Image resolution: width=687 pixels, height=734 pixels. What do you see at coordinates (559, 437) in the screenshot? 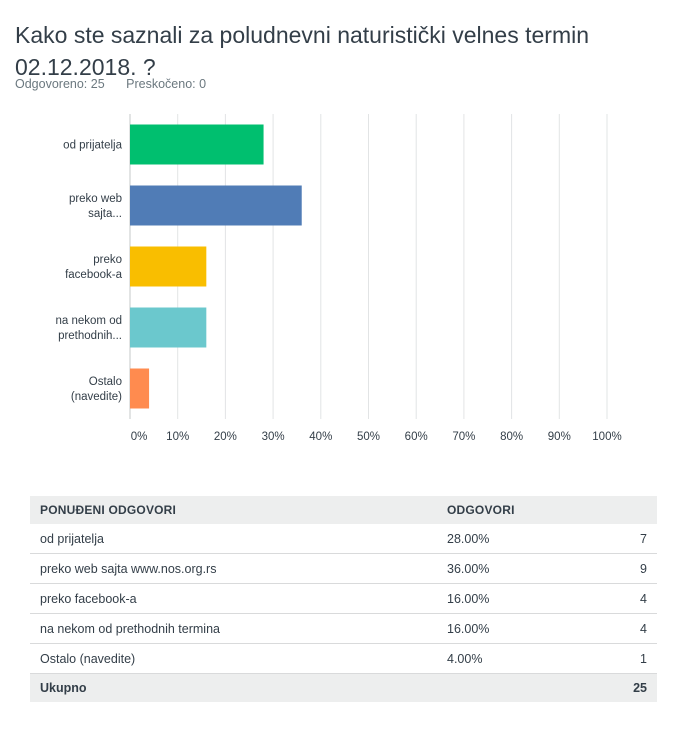
I see `tick-label: 90%` at bounding box center [559, 437].